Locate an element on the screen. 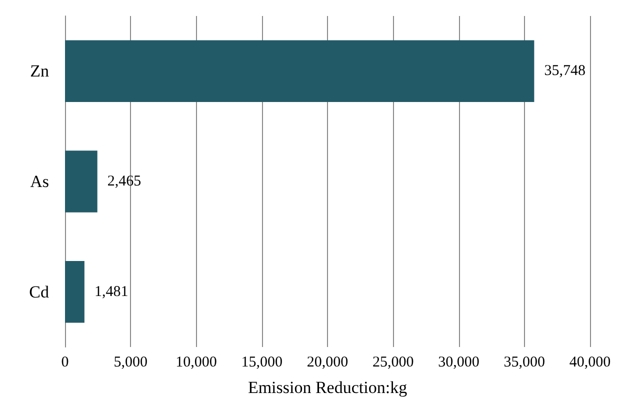  x-tick-label: 15,000 is located at coordinates (261, 362).